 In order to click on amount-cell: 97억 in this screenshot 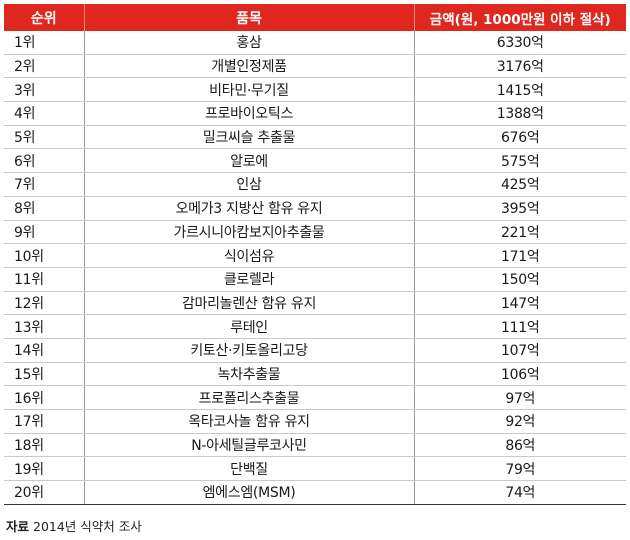, I will do `click(520, 397)`.